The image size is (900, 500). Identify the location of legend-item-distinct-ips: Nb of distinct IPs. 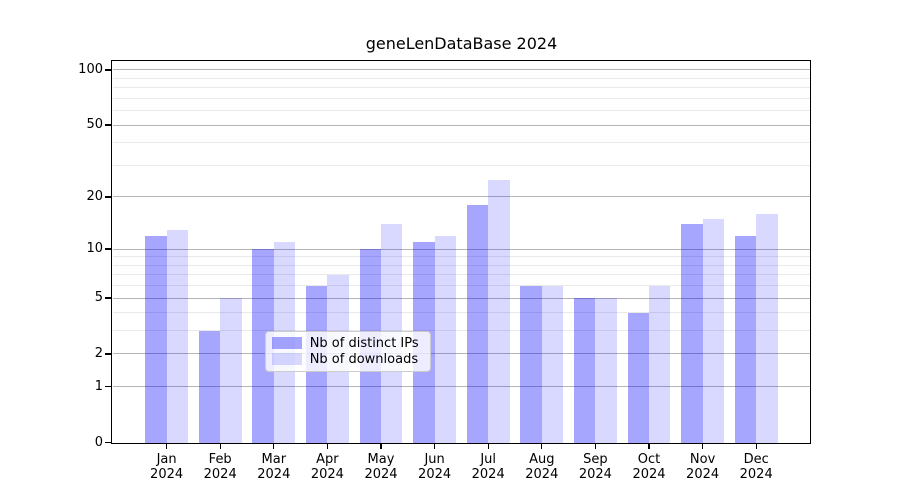
(347, 343).